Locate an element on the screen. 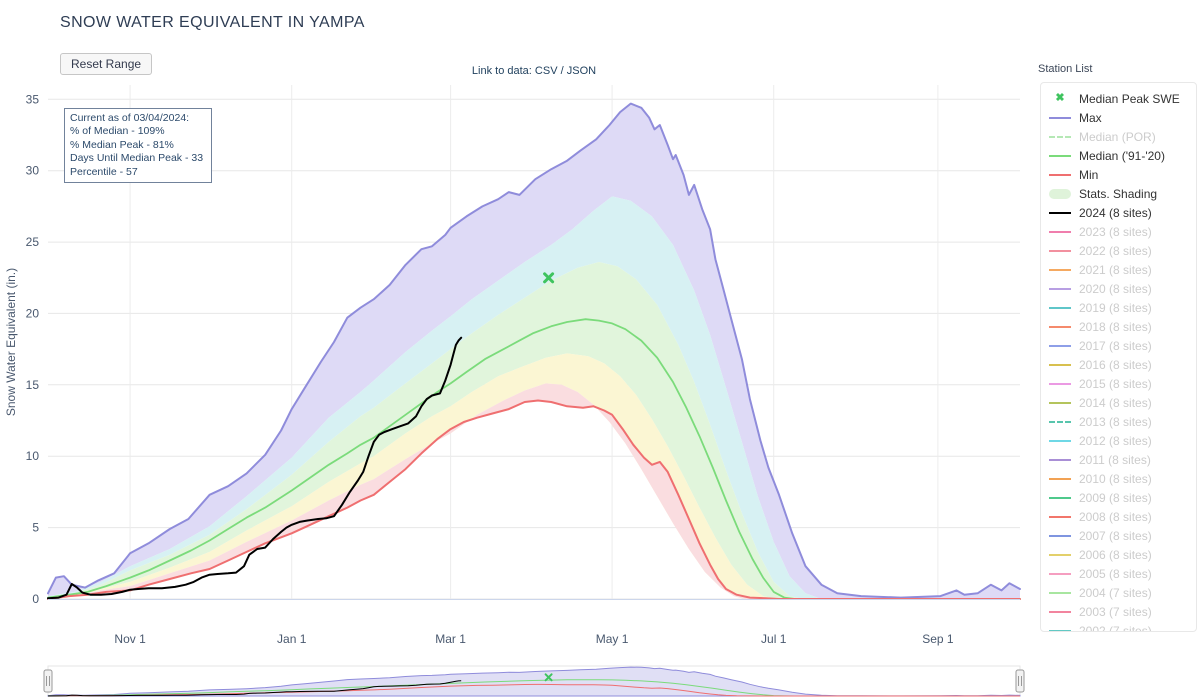  navigator-median-peak-marker is located at coordinates (548, 677).